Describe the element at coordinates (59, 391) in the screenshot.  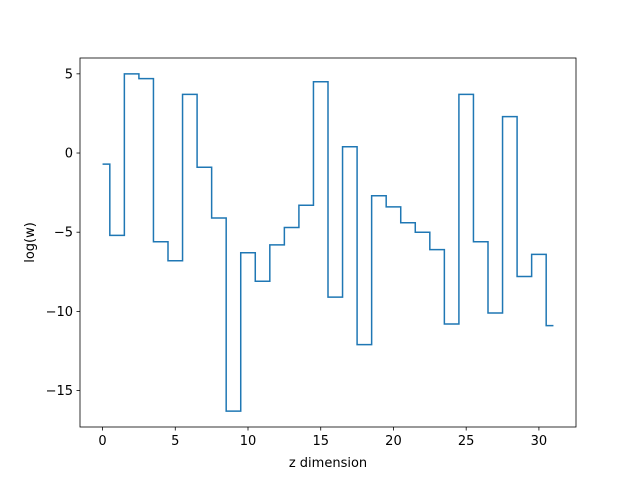
I see `y-tick-label: −15` at that location.